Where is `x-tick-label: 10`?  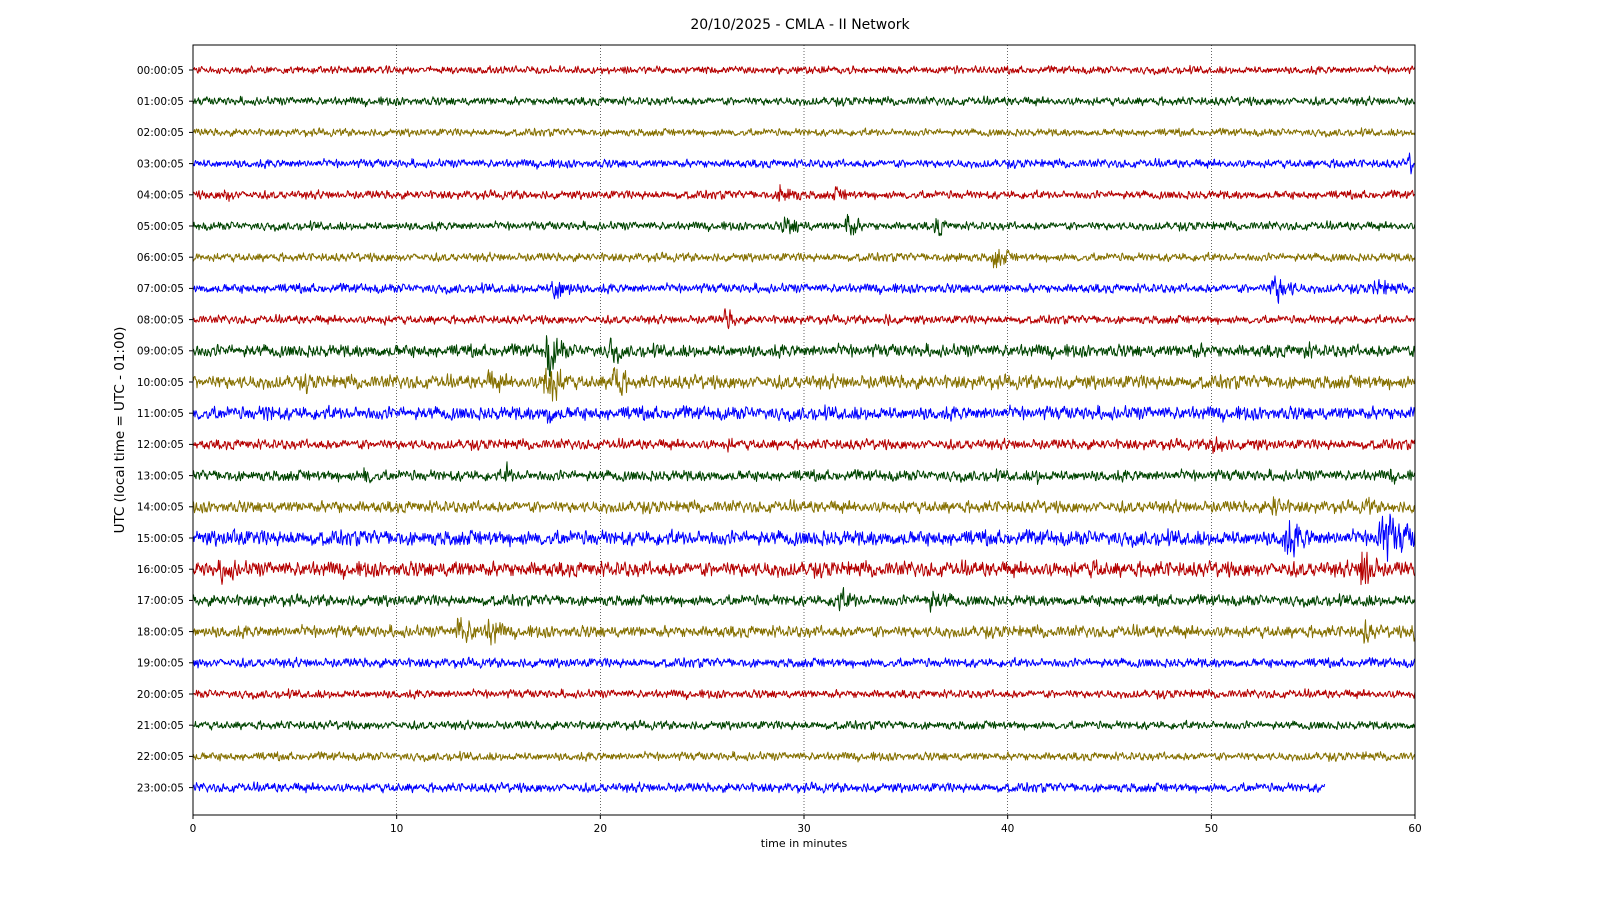 x-tick-label: 10 is located at coordinates (396, 829).